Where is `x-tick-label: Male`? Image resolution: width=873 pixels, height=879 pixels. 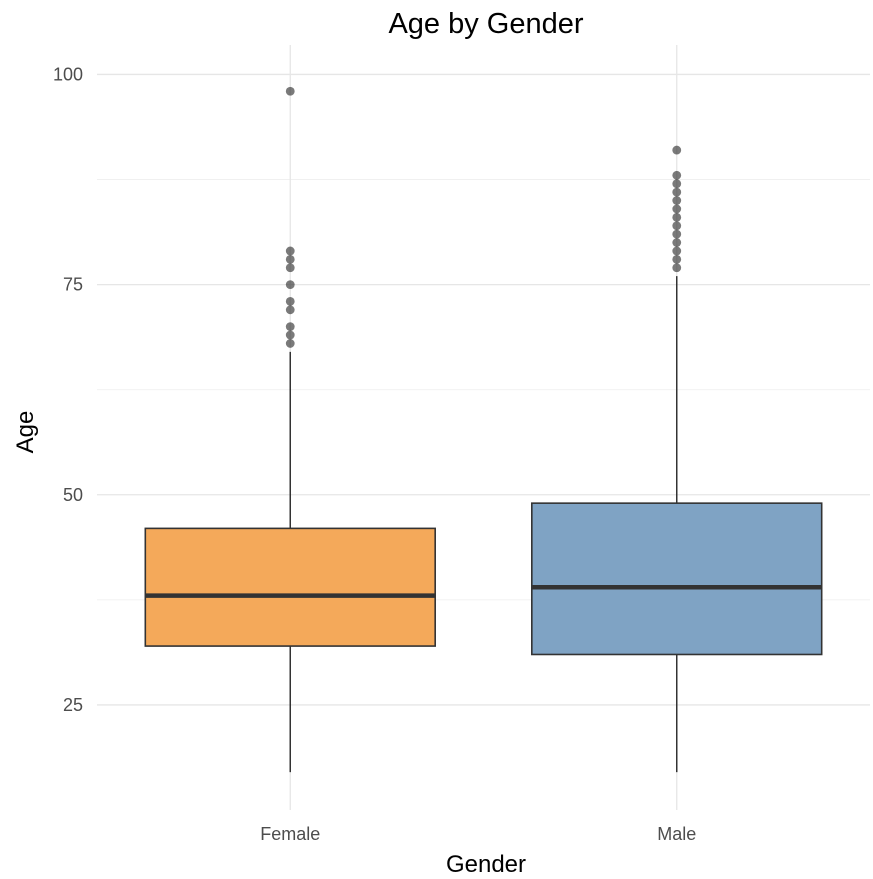 x-tick-label: Male is located at coordinates (676, 834).